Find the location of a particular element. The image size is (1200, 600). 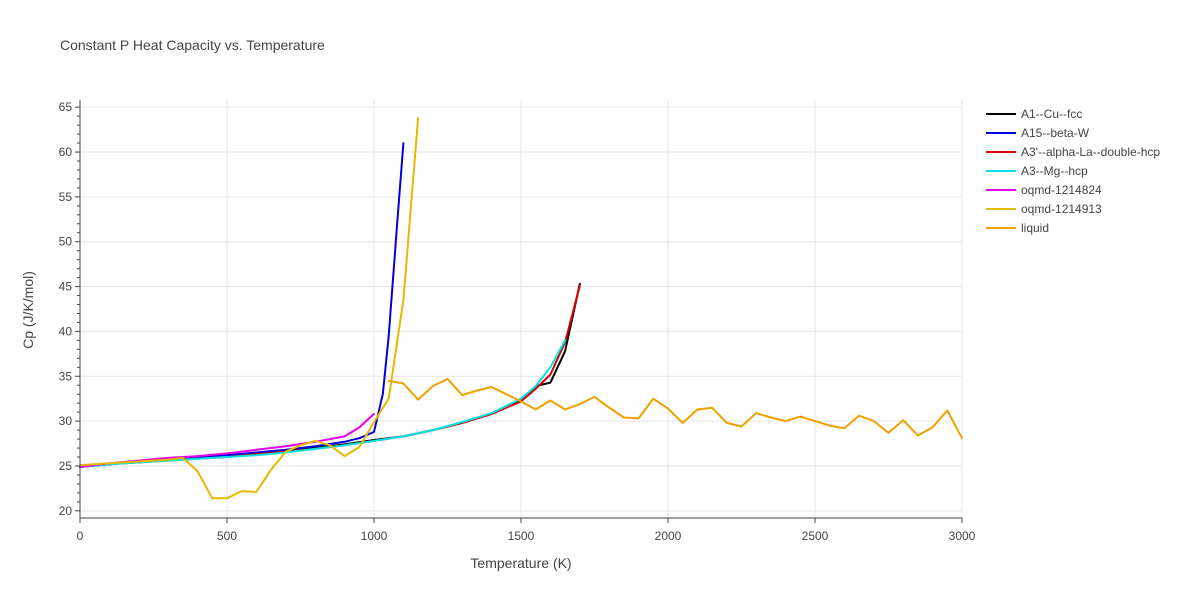

x-tick-label: 2500 is located at coordinates (815, 536).